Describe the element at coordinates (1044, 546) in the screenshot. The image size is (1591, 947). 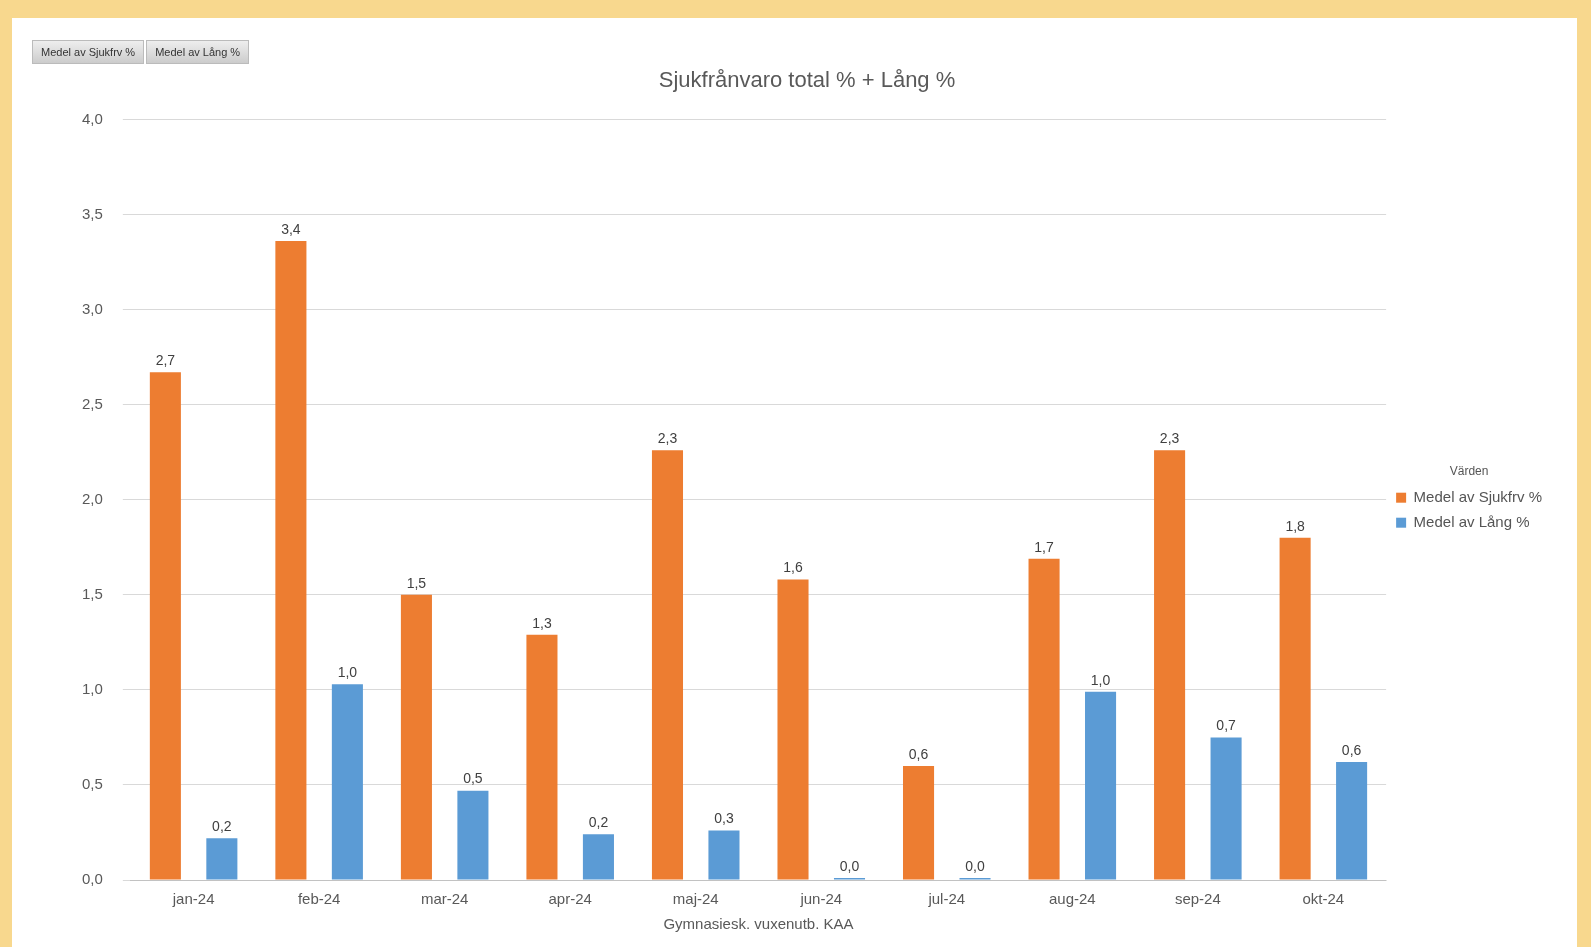
I see `data-label: 1,7` at that location.